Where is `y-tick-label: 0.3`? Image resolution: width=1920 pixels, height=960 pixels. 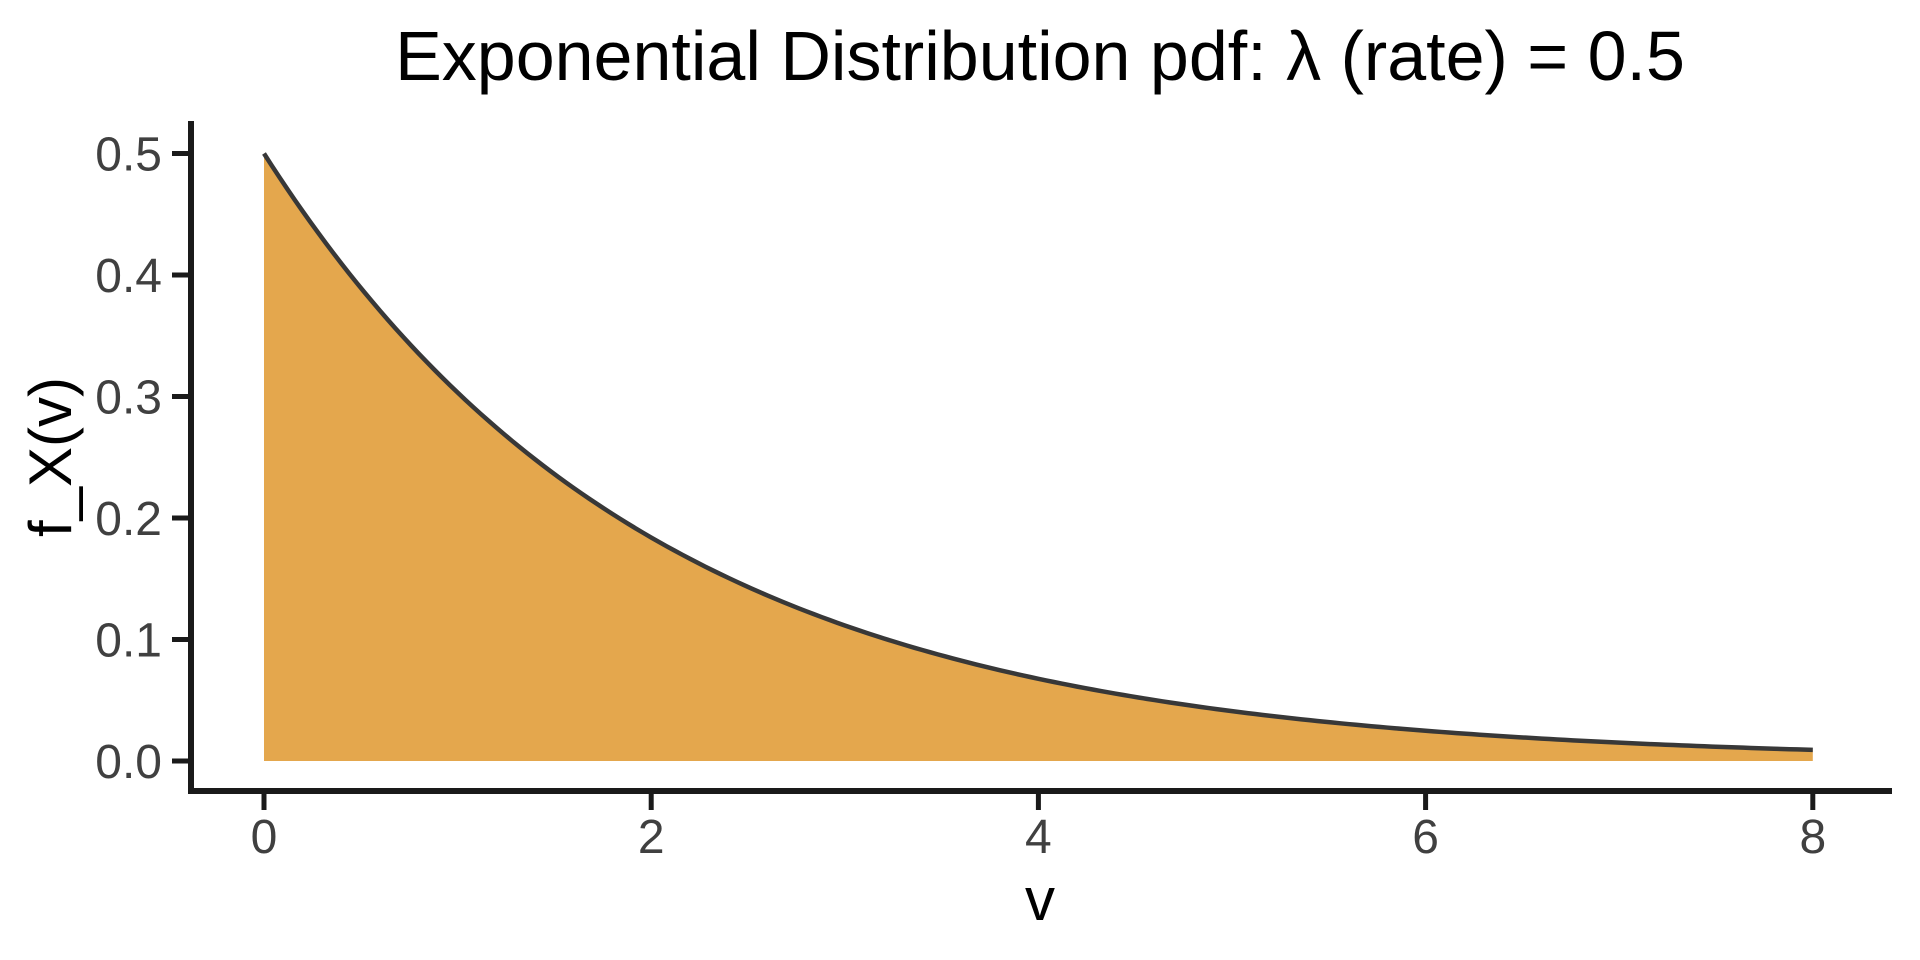
y-tick-label: 0.3 is located at coordinates (128, 398).